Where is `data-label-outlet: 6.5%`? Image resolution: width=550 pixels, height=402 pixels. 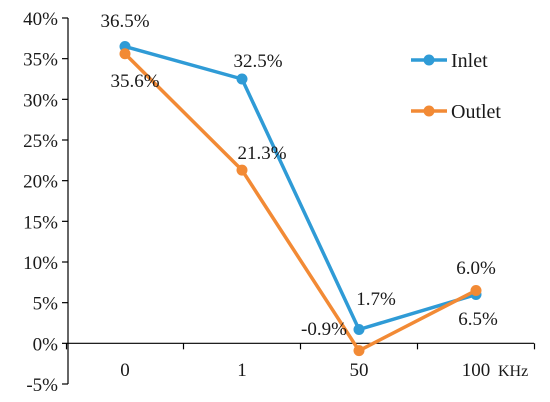
data-label-outlet: 6.5% is located at coordinates (478, 319).